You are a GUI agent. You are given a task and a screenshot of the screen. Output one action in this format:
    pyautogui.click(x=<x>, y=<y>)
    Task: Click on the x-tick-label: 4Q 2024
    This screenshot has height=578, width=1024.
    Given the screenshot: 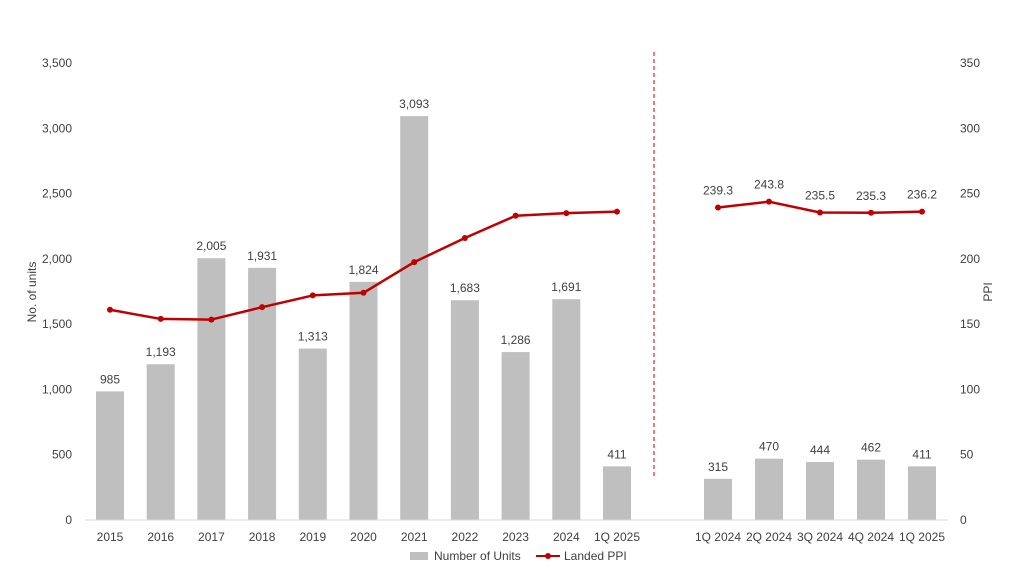 What is the action you would take?
    pyautogui.click(x=871, y=537)
    